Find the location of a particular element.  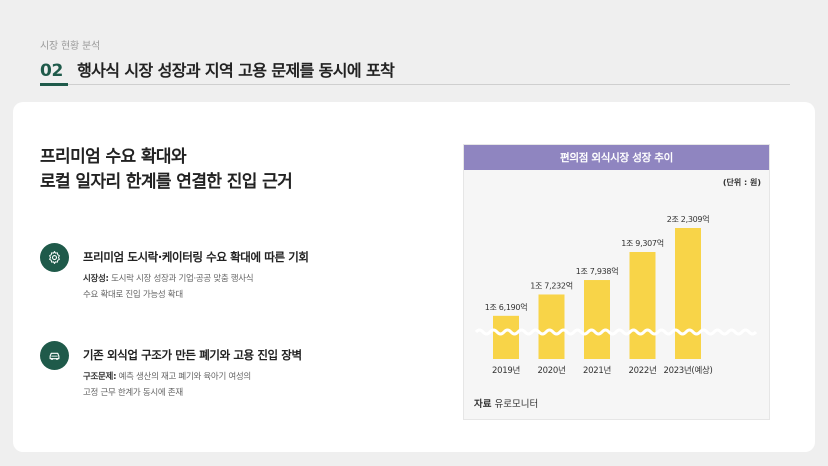

gear-icon is located at coordinates (54, 257).